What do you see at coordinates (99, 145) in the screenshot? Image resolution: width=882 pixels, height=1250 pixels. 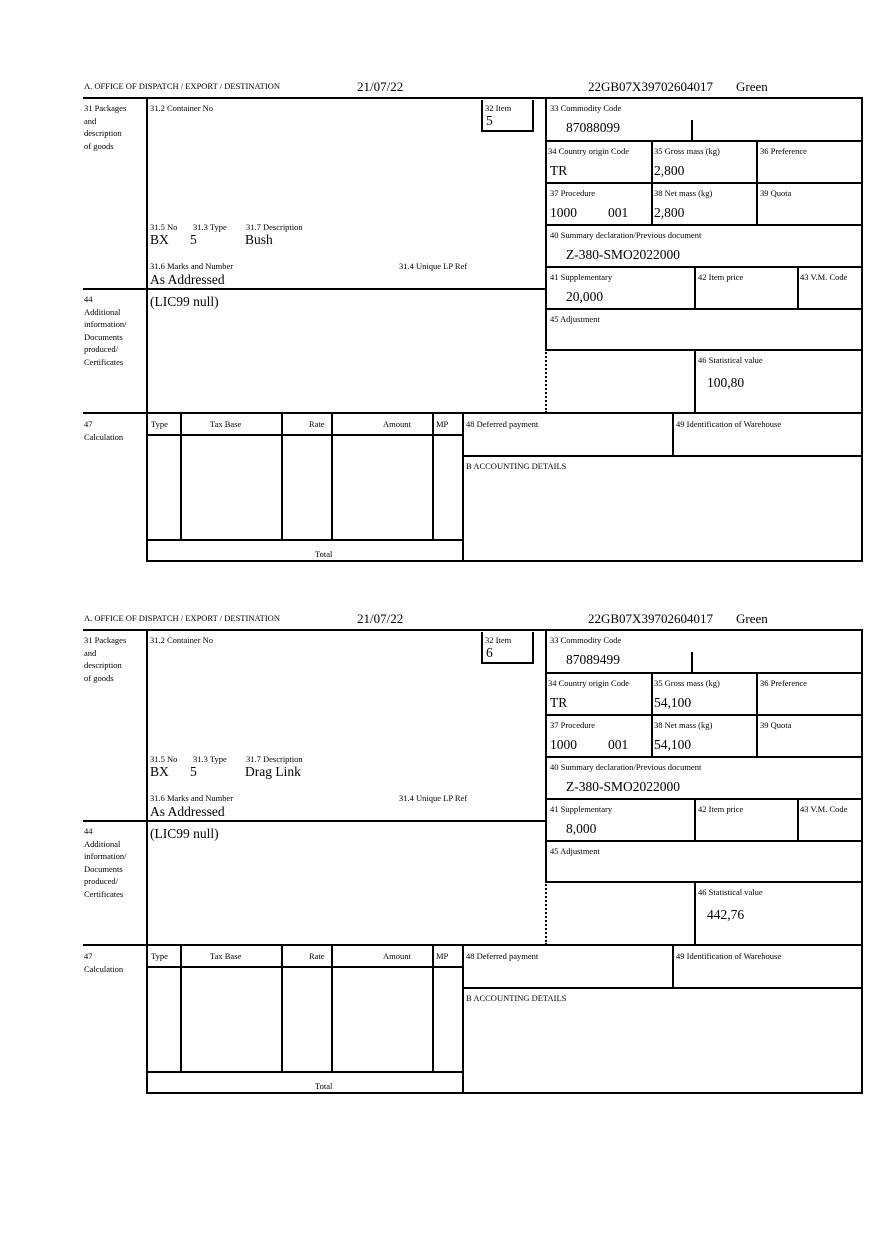 I see `packages-label: of goods` at bounding box center [99, 145].